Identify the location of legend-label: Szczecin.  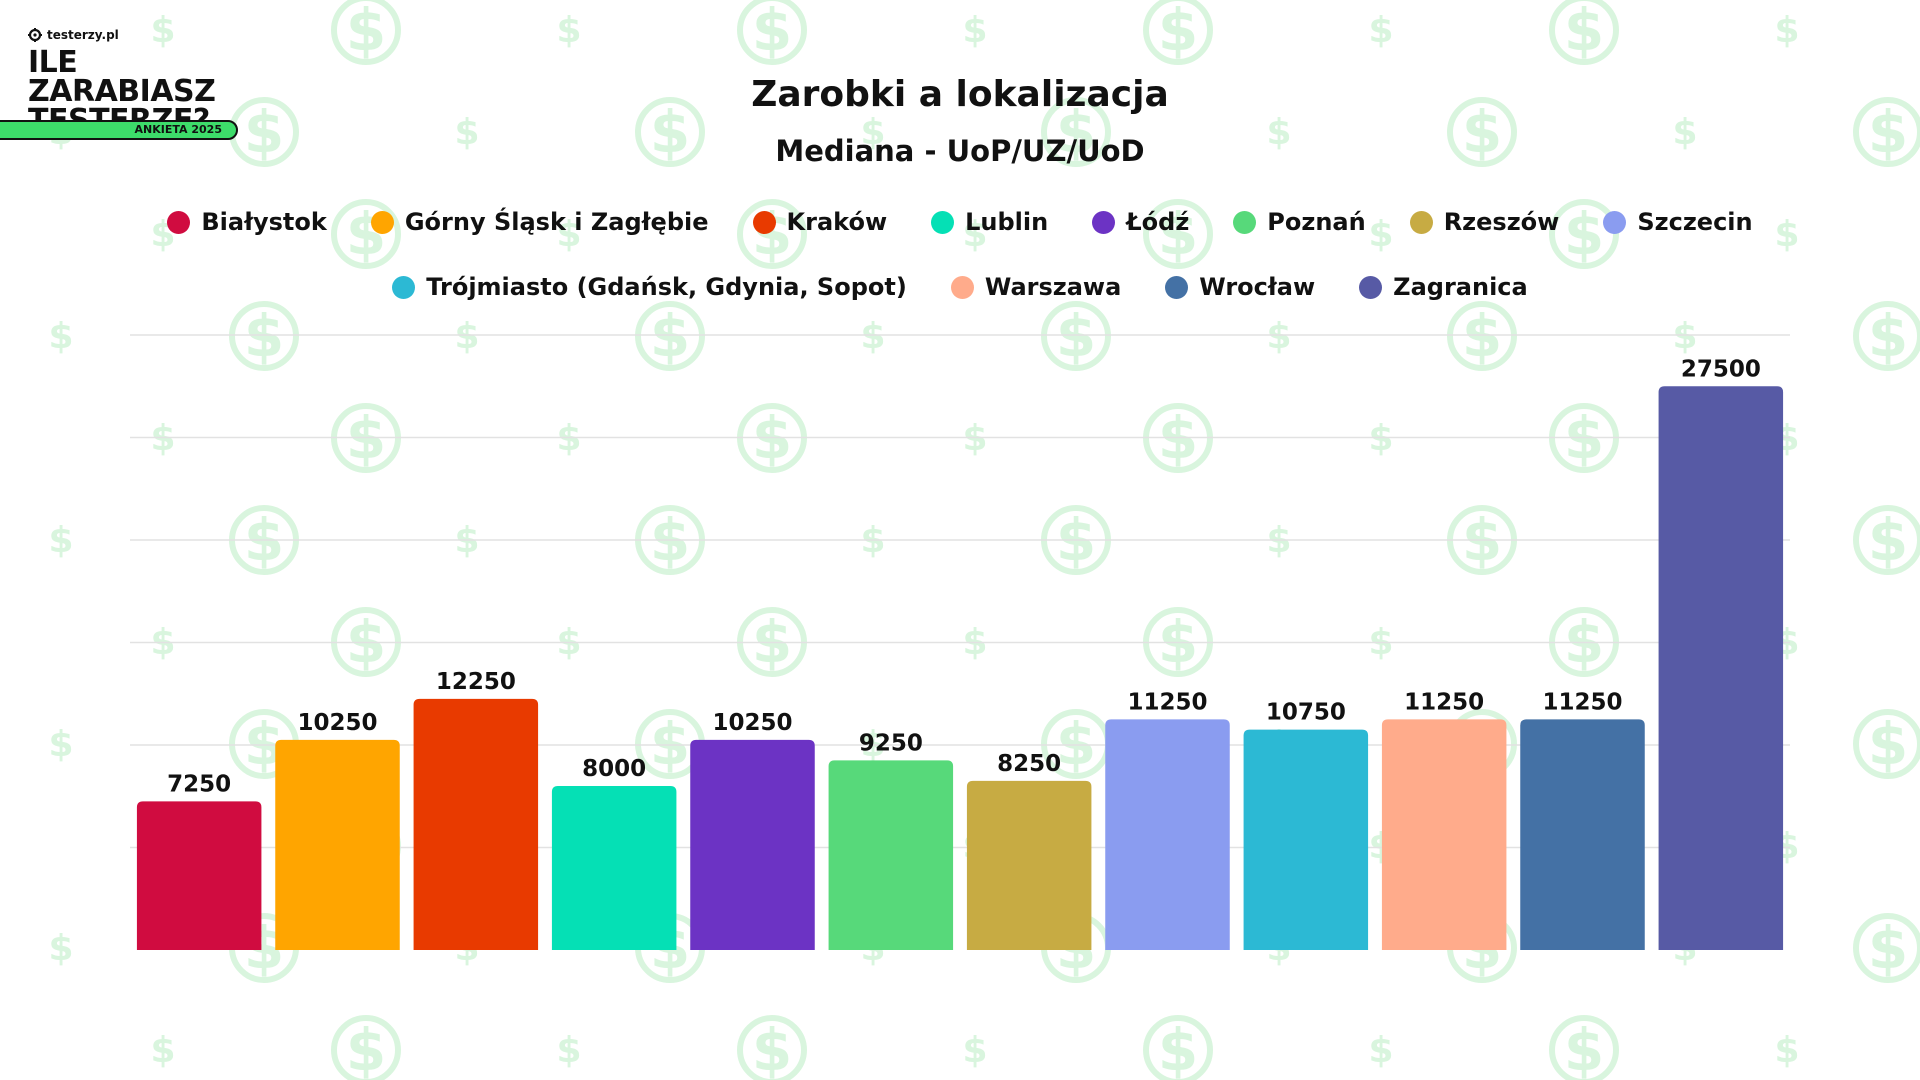
(1695, 222).